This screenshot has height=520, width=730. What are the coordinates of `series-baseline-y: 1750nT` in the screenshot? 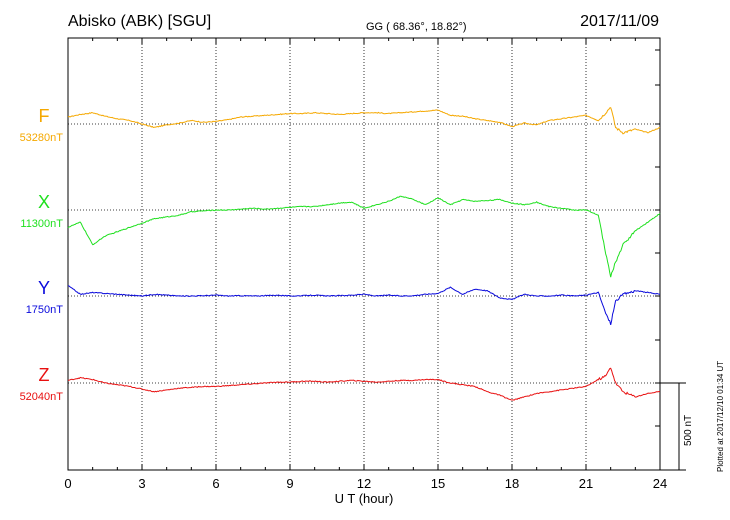 It's located at (45, 310).